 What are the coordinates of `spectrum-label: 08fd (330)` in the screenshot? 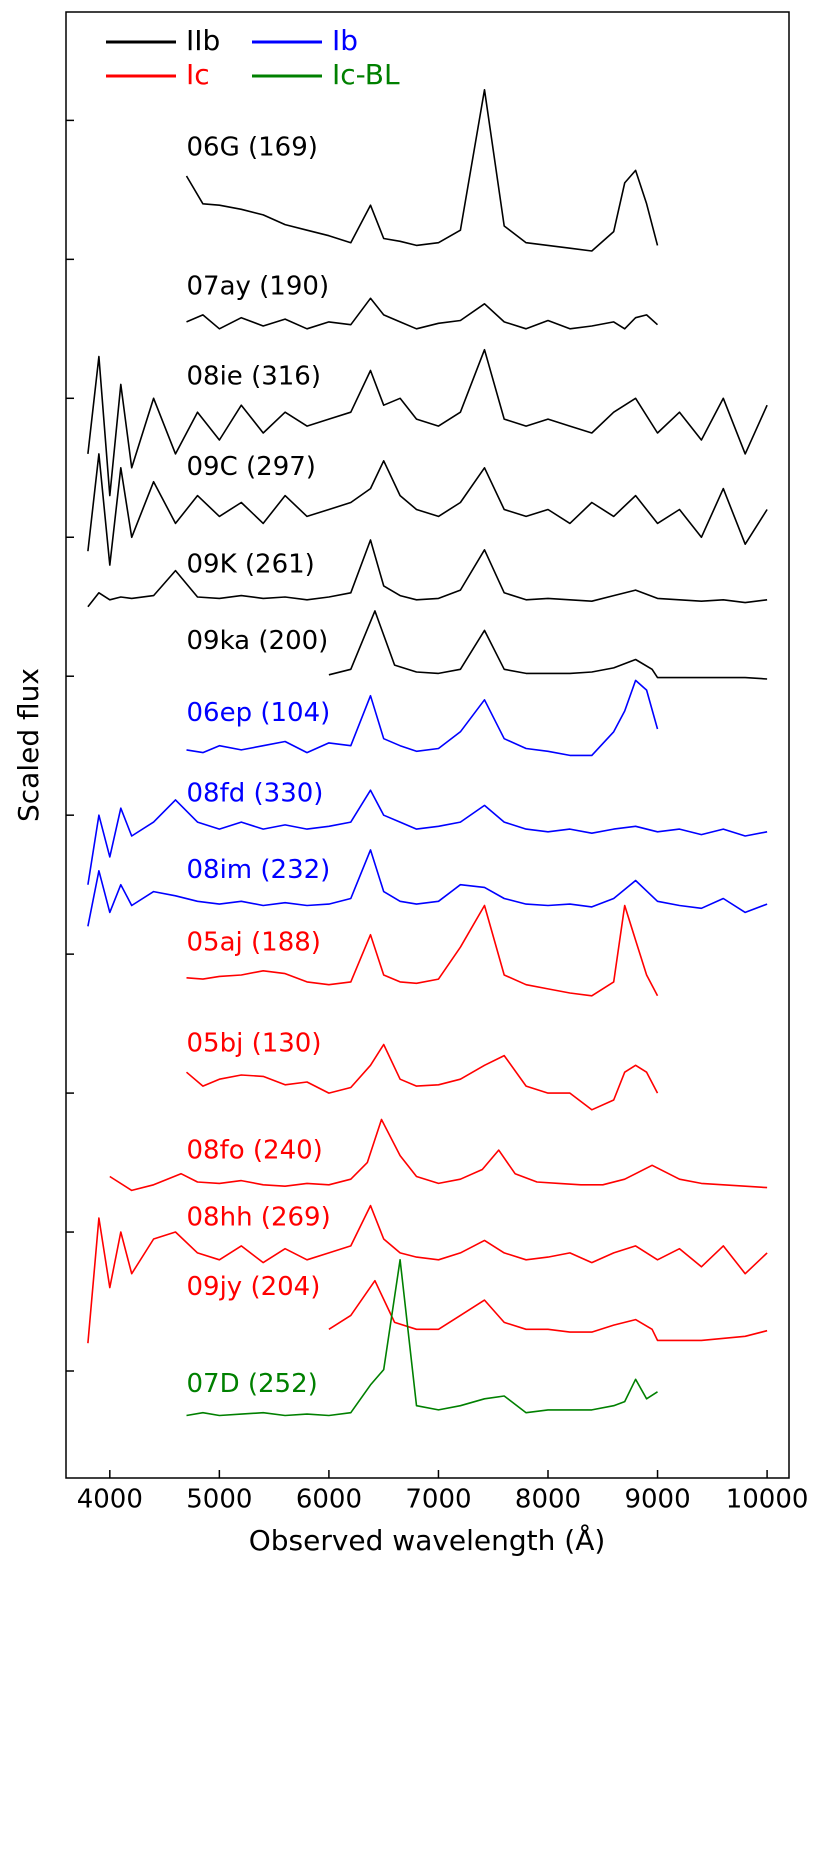 It's located at (255, 794).